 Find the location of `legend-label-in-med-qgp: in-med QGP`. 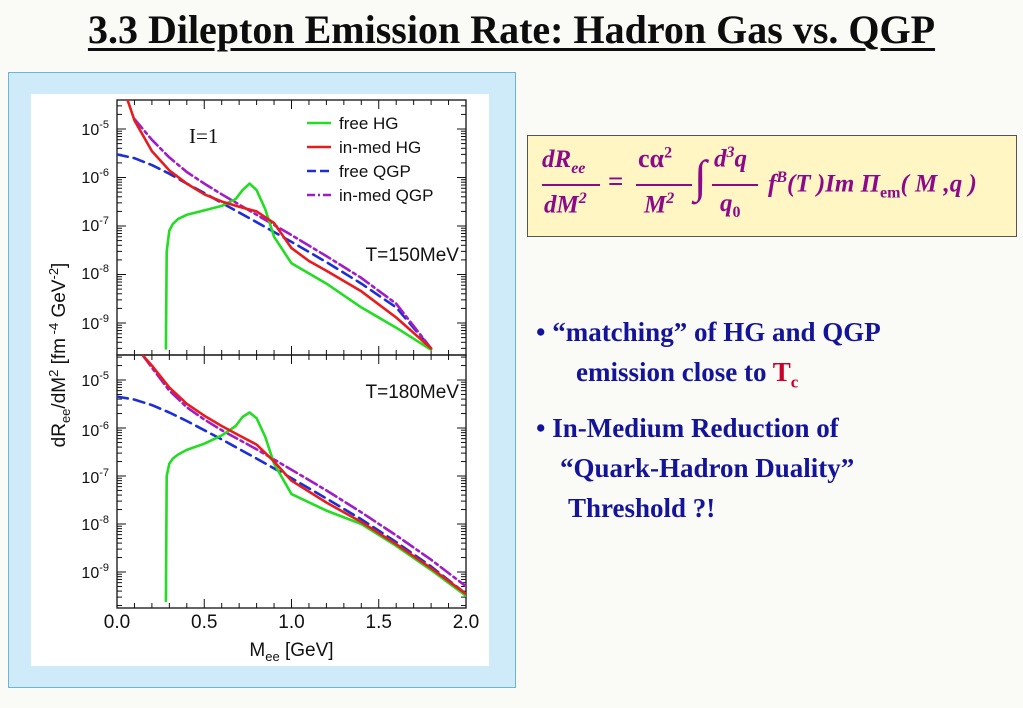

legend-label-in-med-qgp: in-med QGP is located at coordinates (386, 195).